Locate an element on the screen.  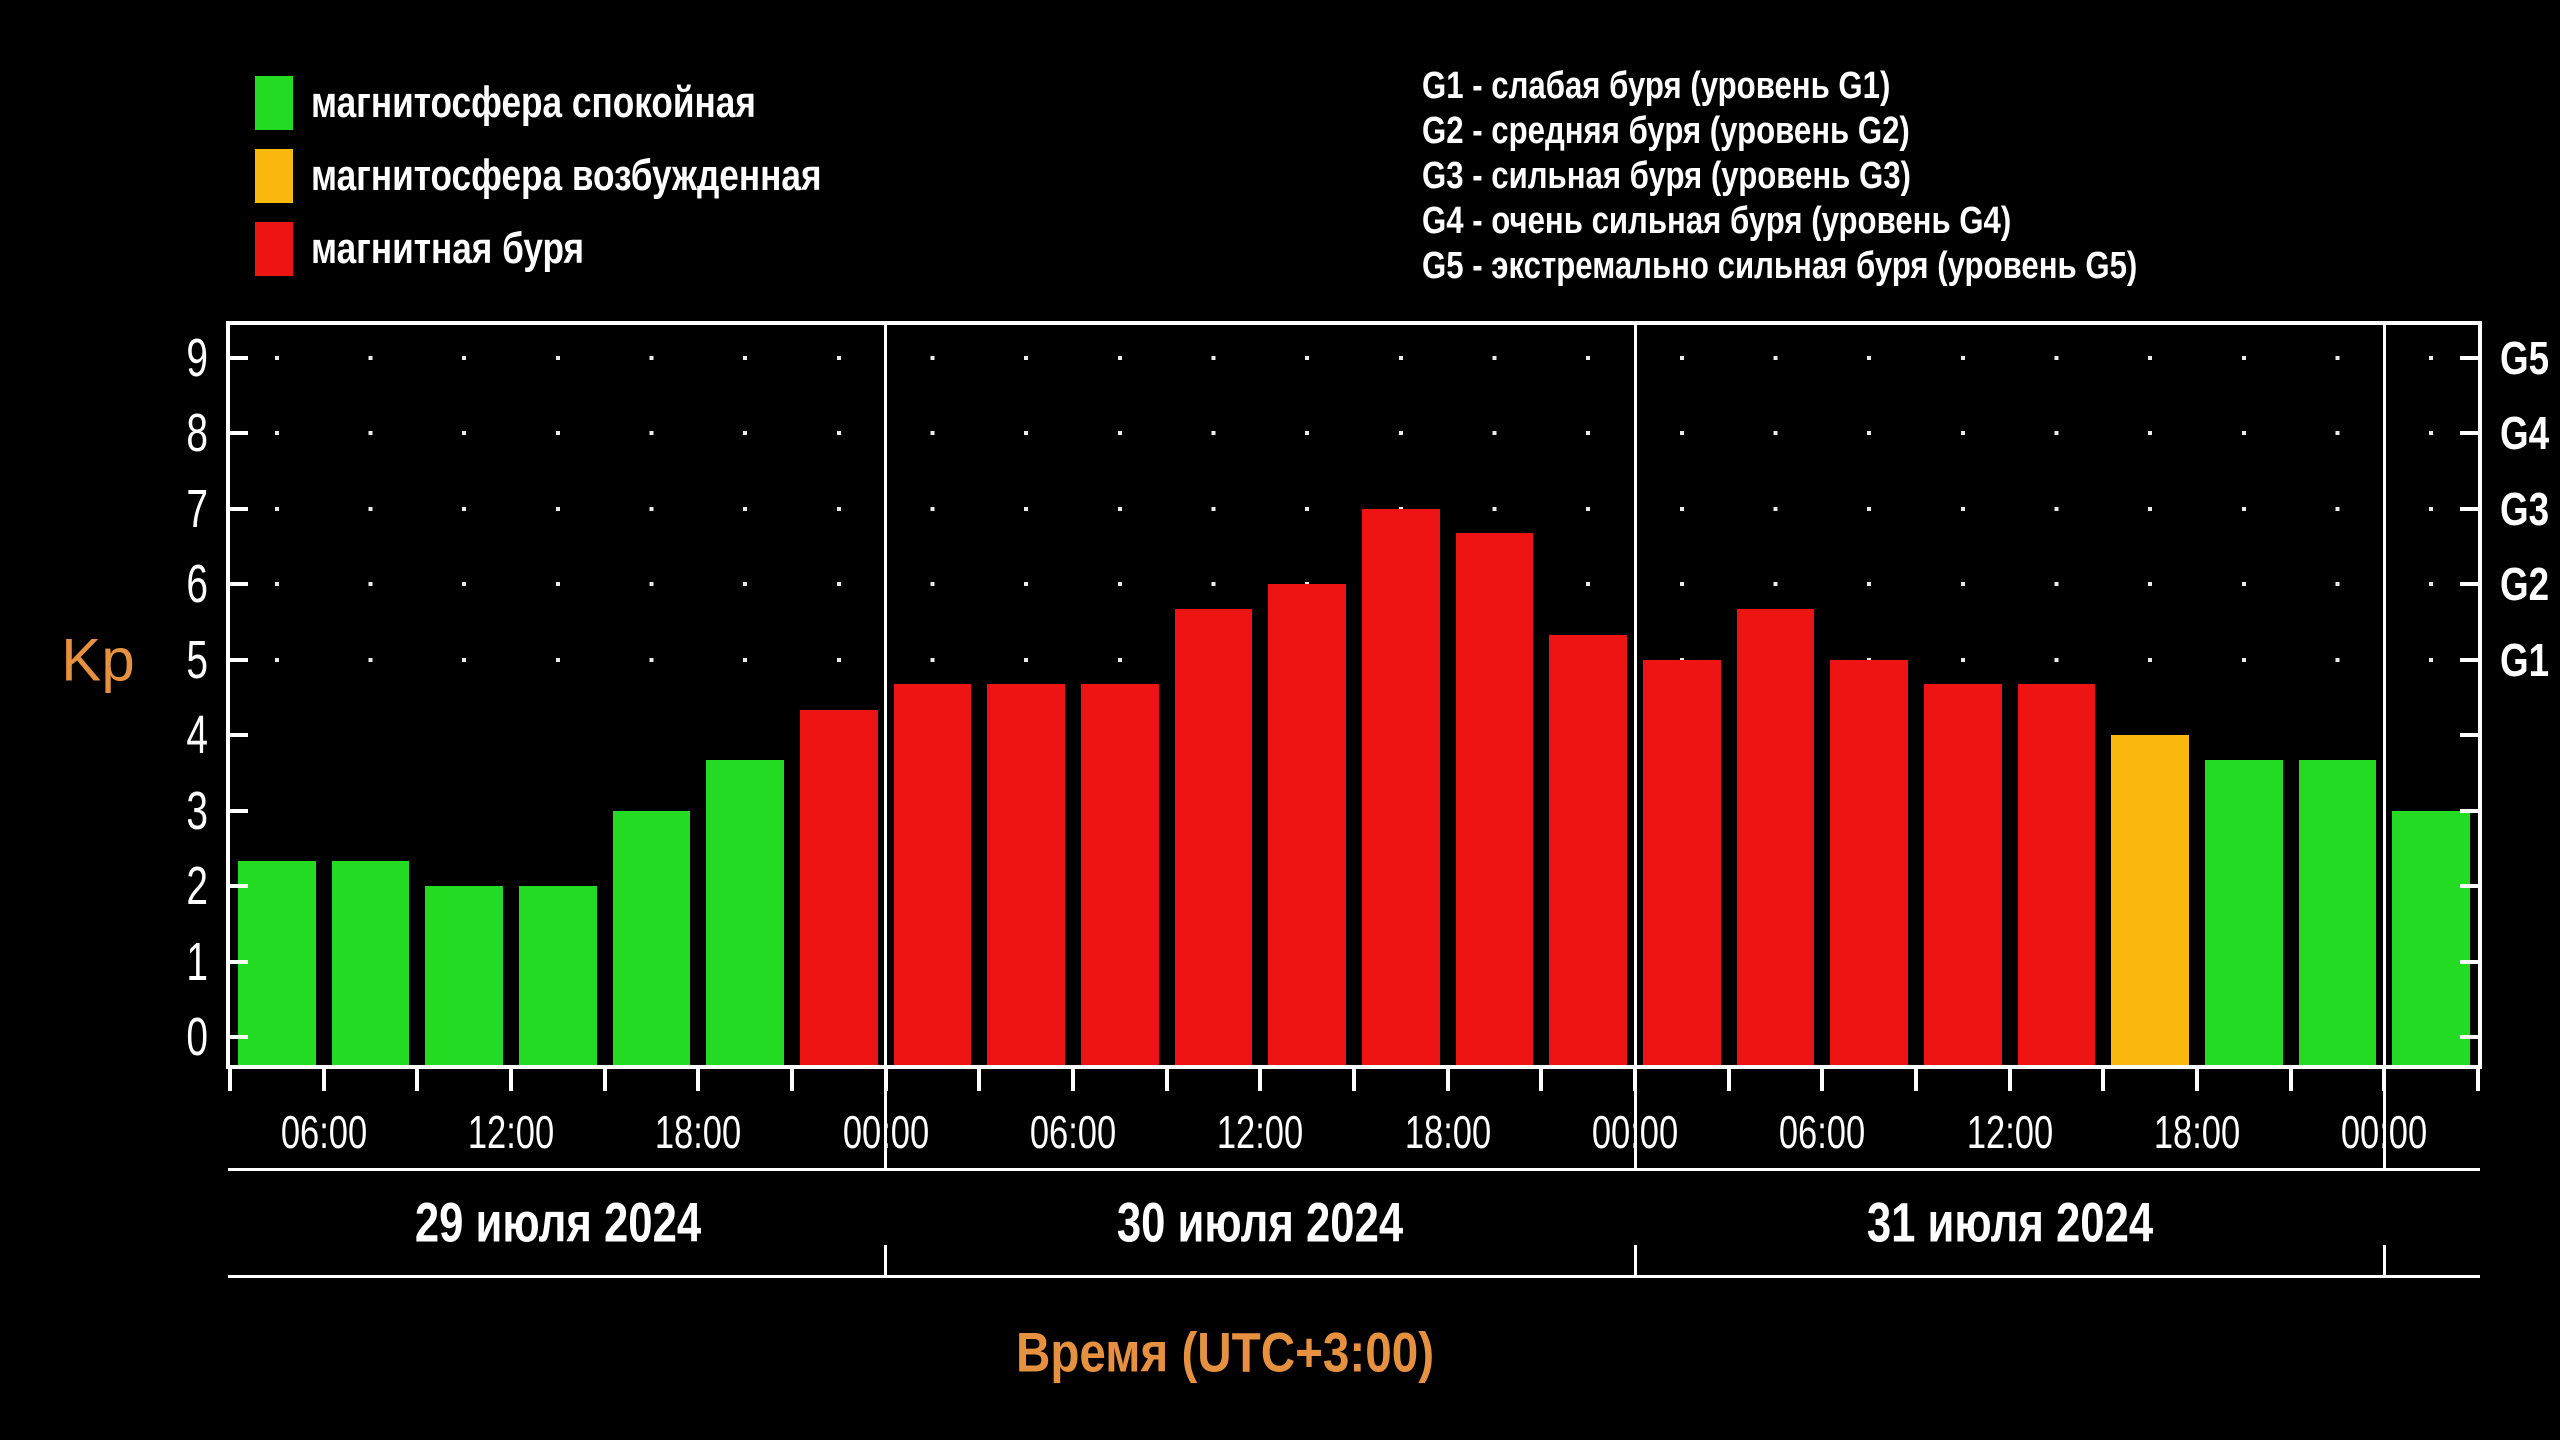
storm-scale-line-g3: G3 - сильная буря (уровень G3) is located at coordinates (1666, 176).